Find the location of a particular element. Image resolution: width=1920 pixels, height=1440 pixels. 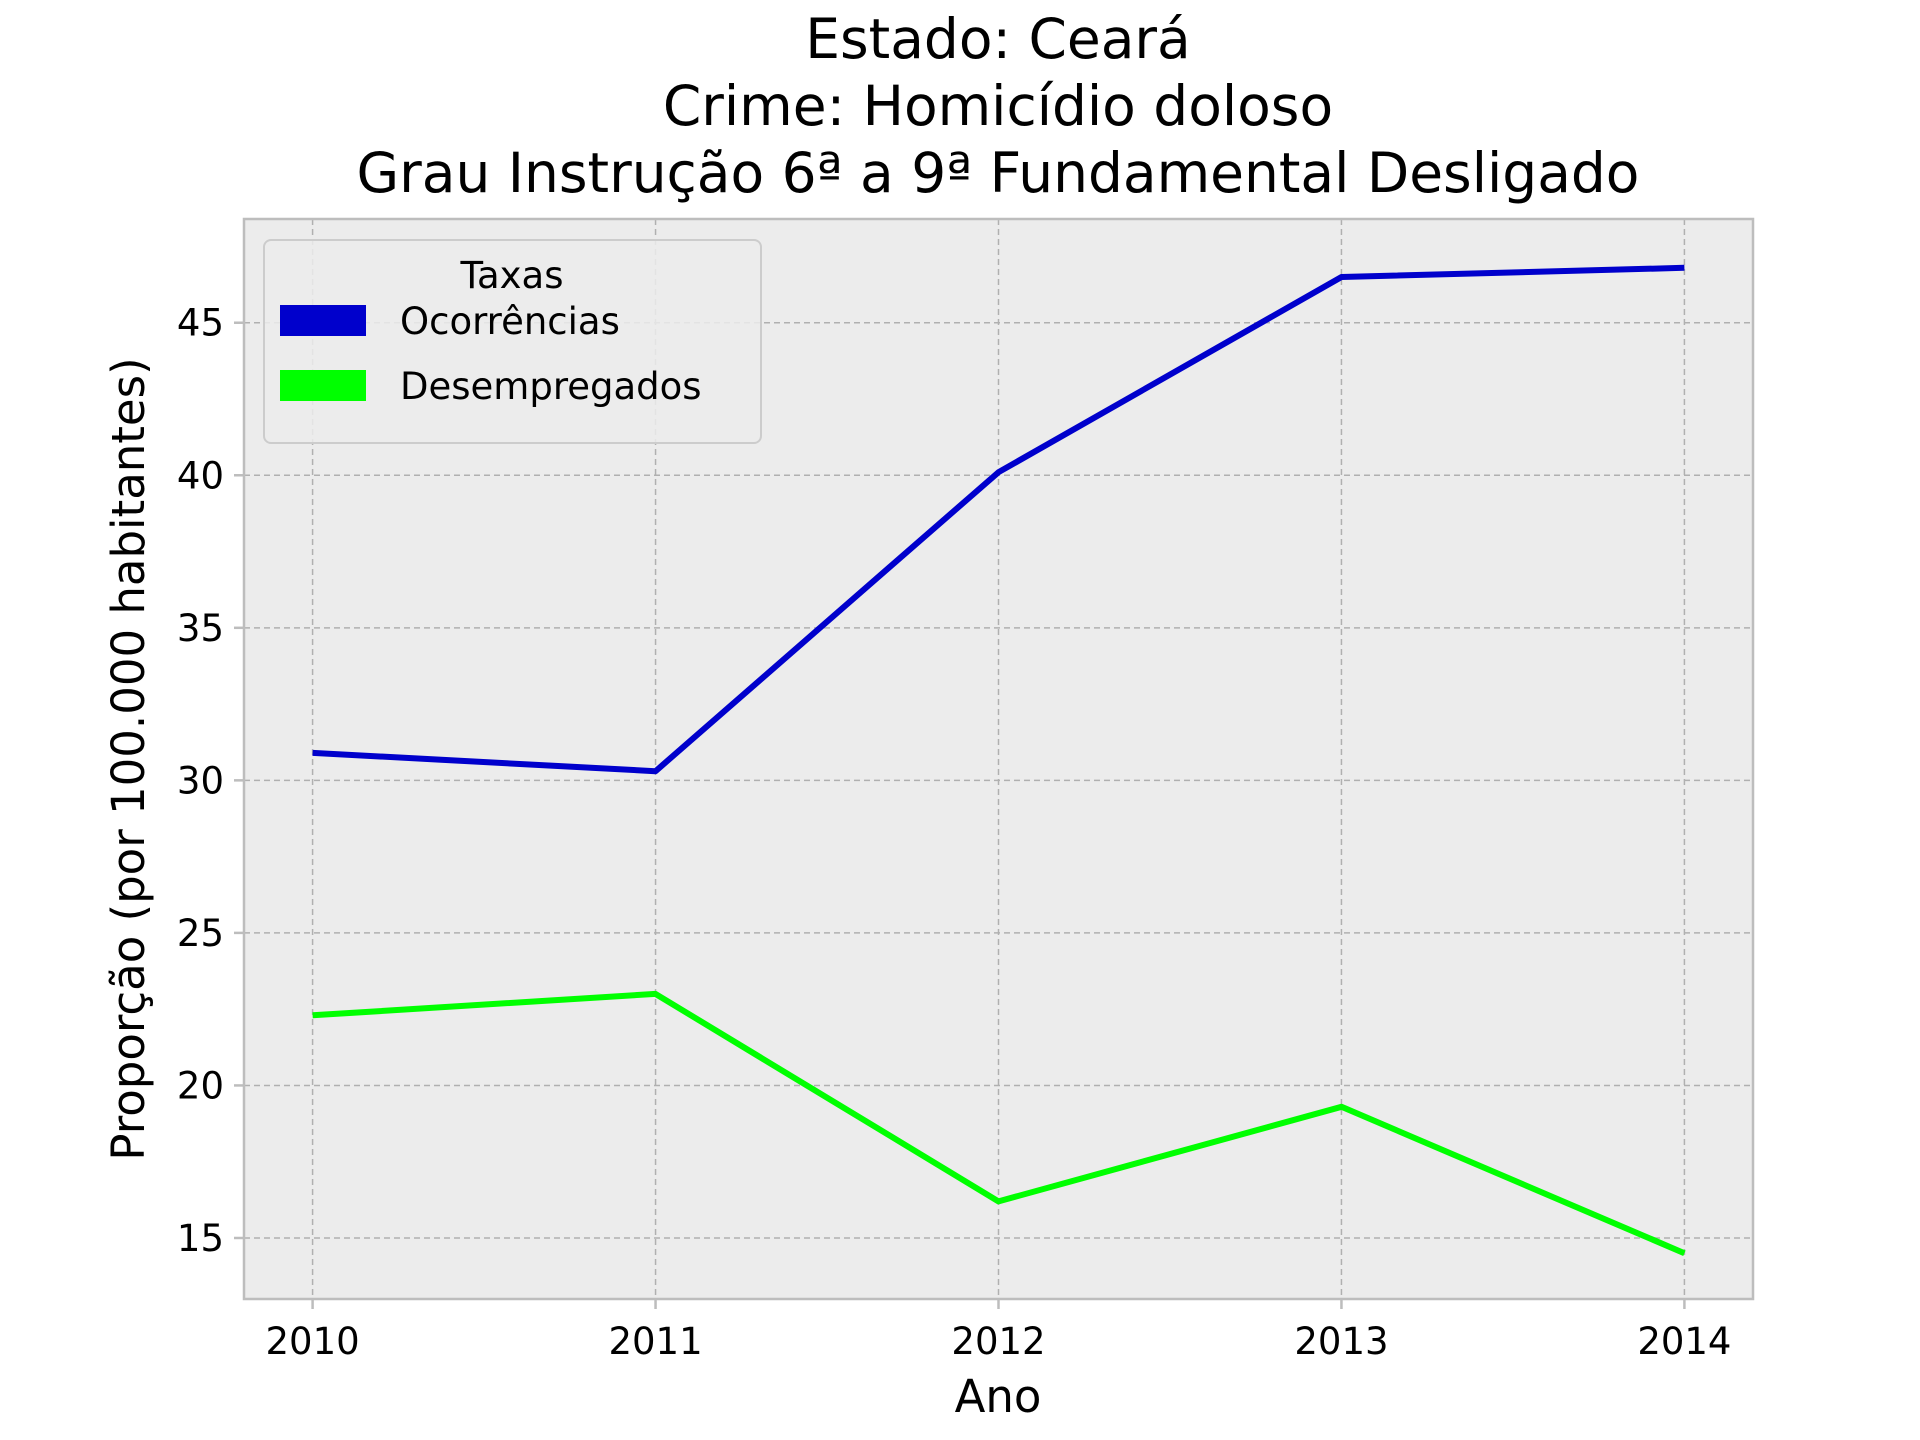

y-tick-label: 40 is located at coordinates (200, 475).